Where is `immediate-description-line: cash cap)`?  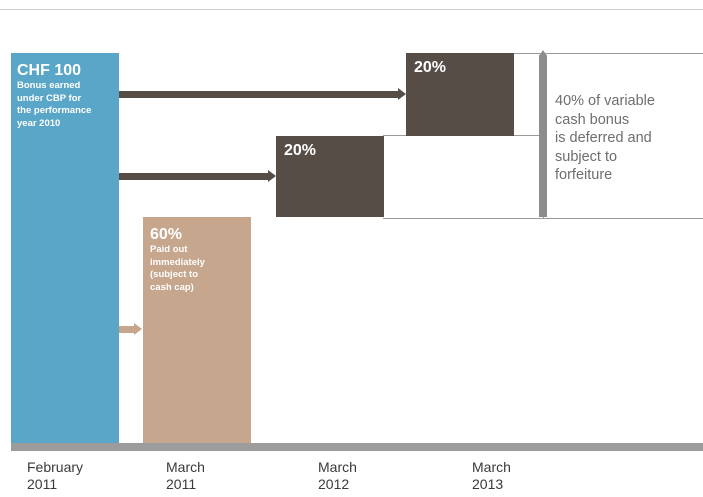
immediate-description-line: cash cap) is located at coordinates (172, 287).